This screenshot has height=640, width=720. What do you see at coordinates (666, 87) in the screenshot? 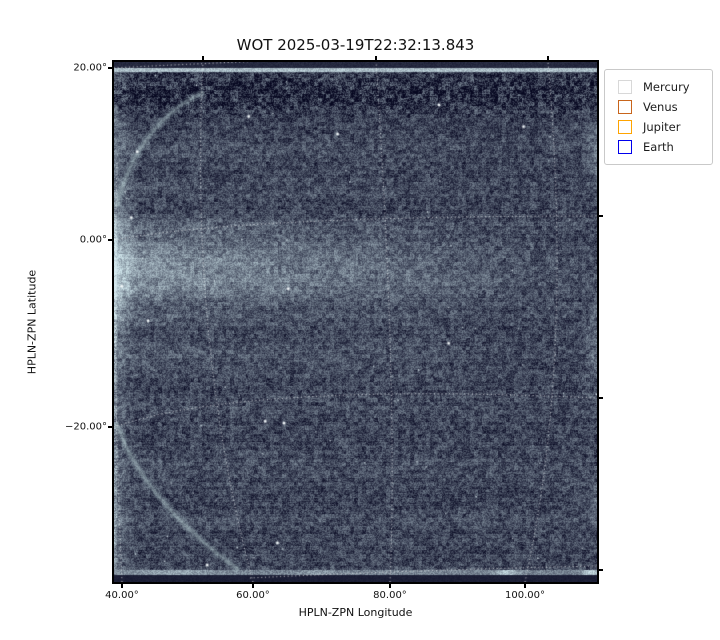
I see `legend-label: Mercury` at bounding box center [666, 87].